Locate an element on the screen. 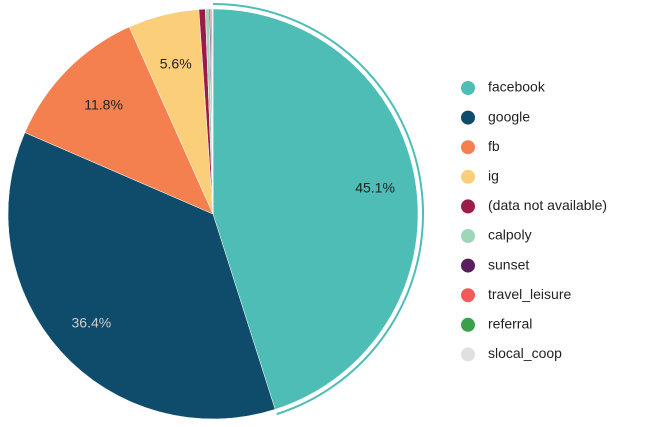 The image size is (650, 427). data-label: 45.1% is located at coordinates (375, 188).